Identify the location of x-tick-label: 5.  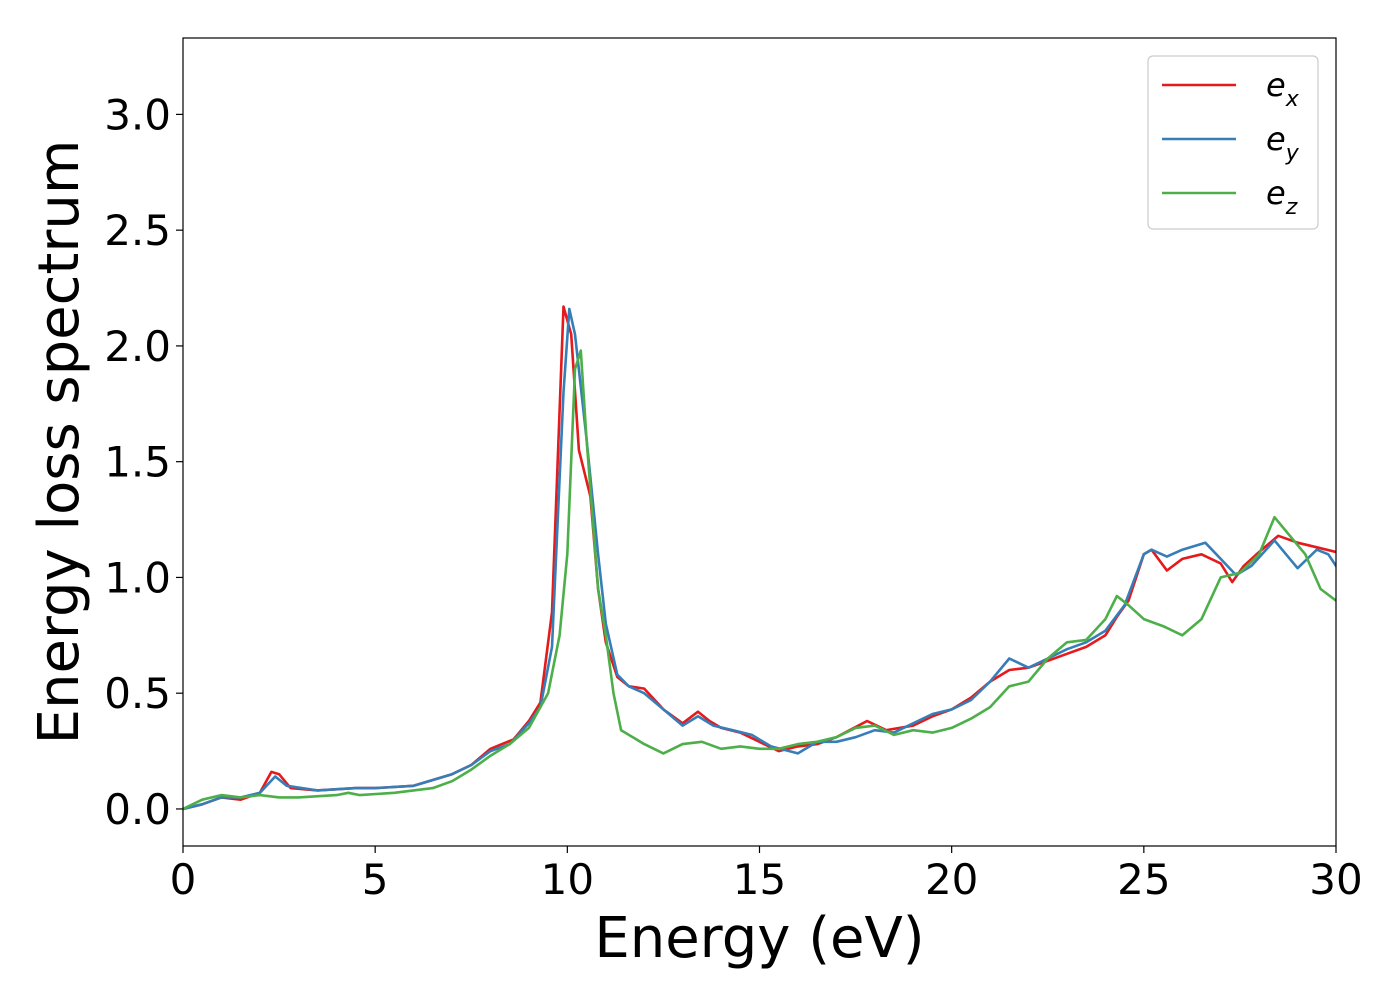
(375, 879).